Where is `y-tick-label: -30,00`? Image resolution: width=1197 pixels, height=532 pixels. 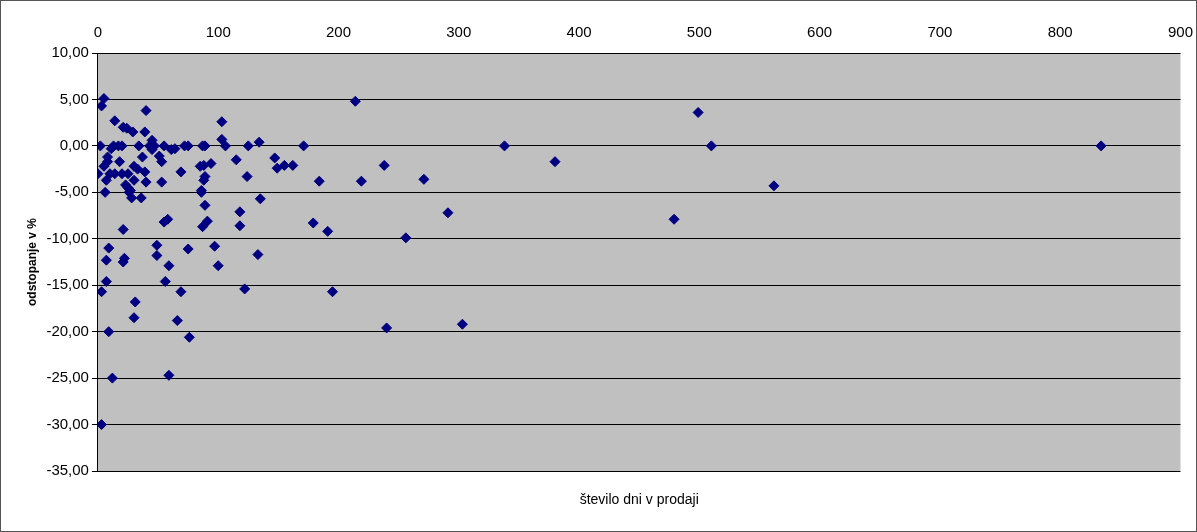 y-tick-label: -30,00 is located at coordinates (67, 423).